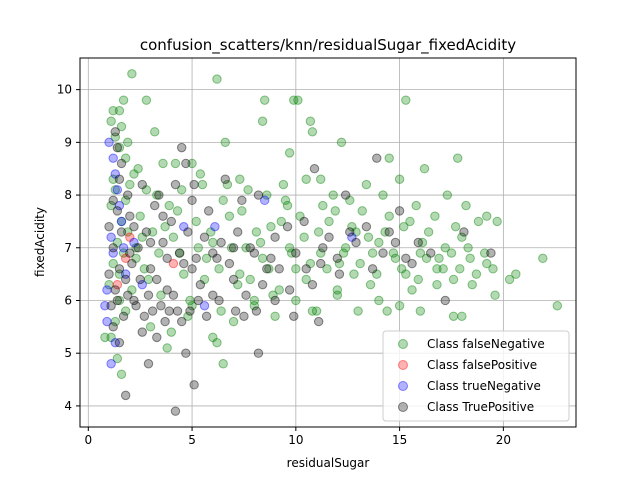  What do you see at coordinates (192, 440) in the screenshot?
I see `x-tick-label: 5` at bounding box center [192, 440].